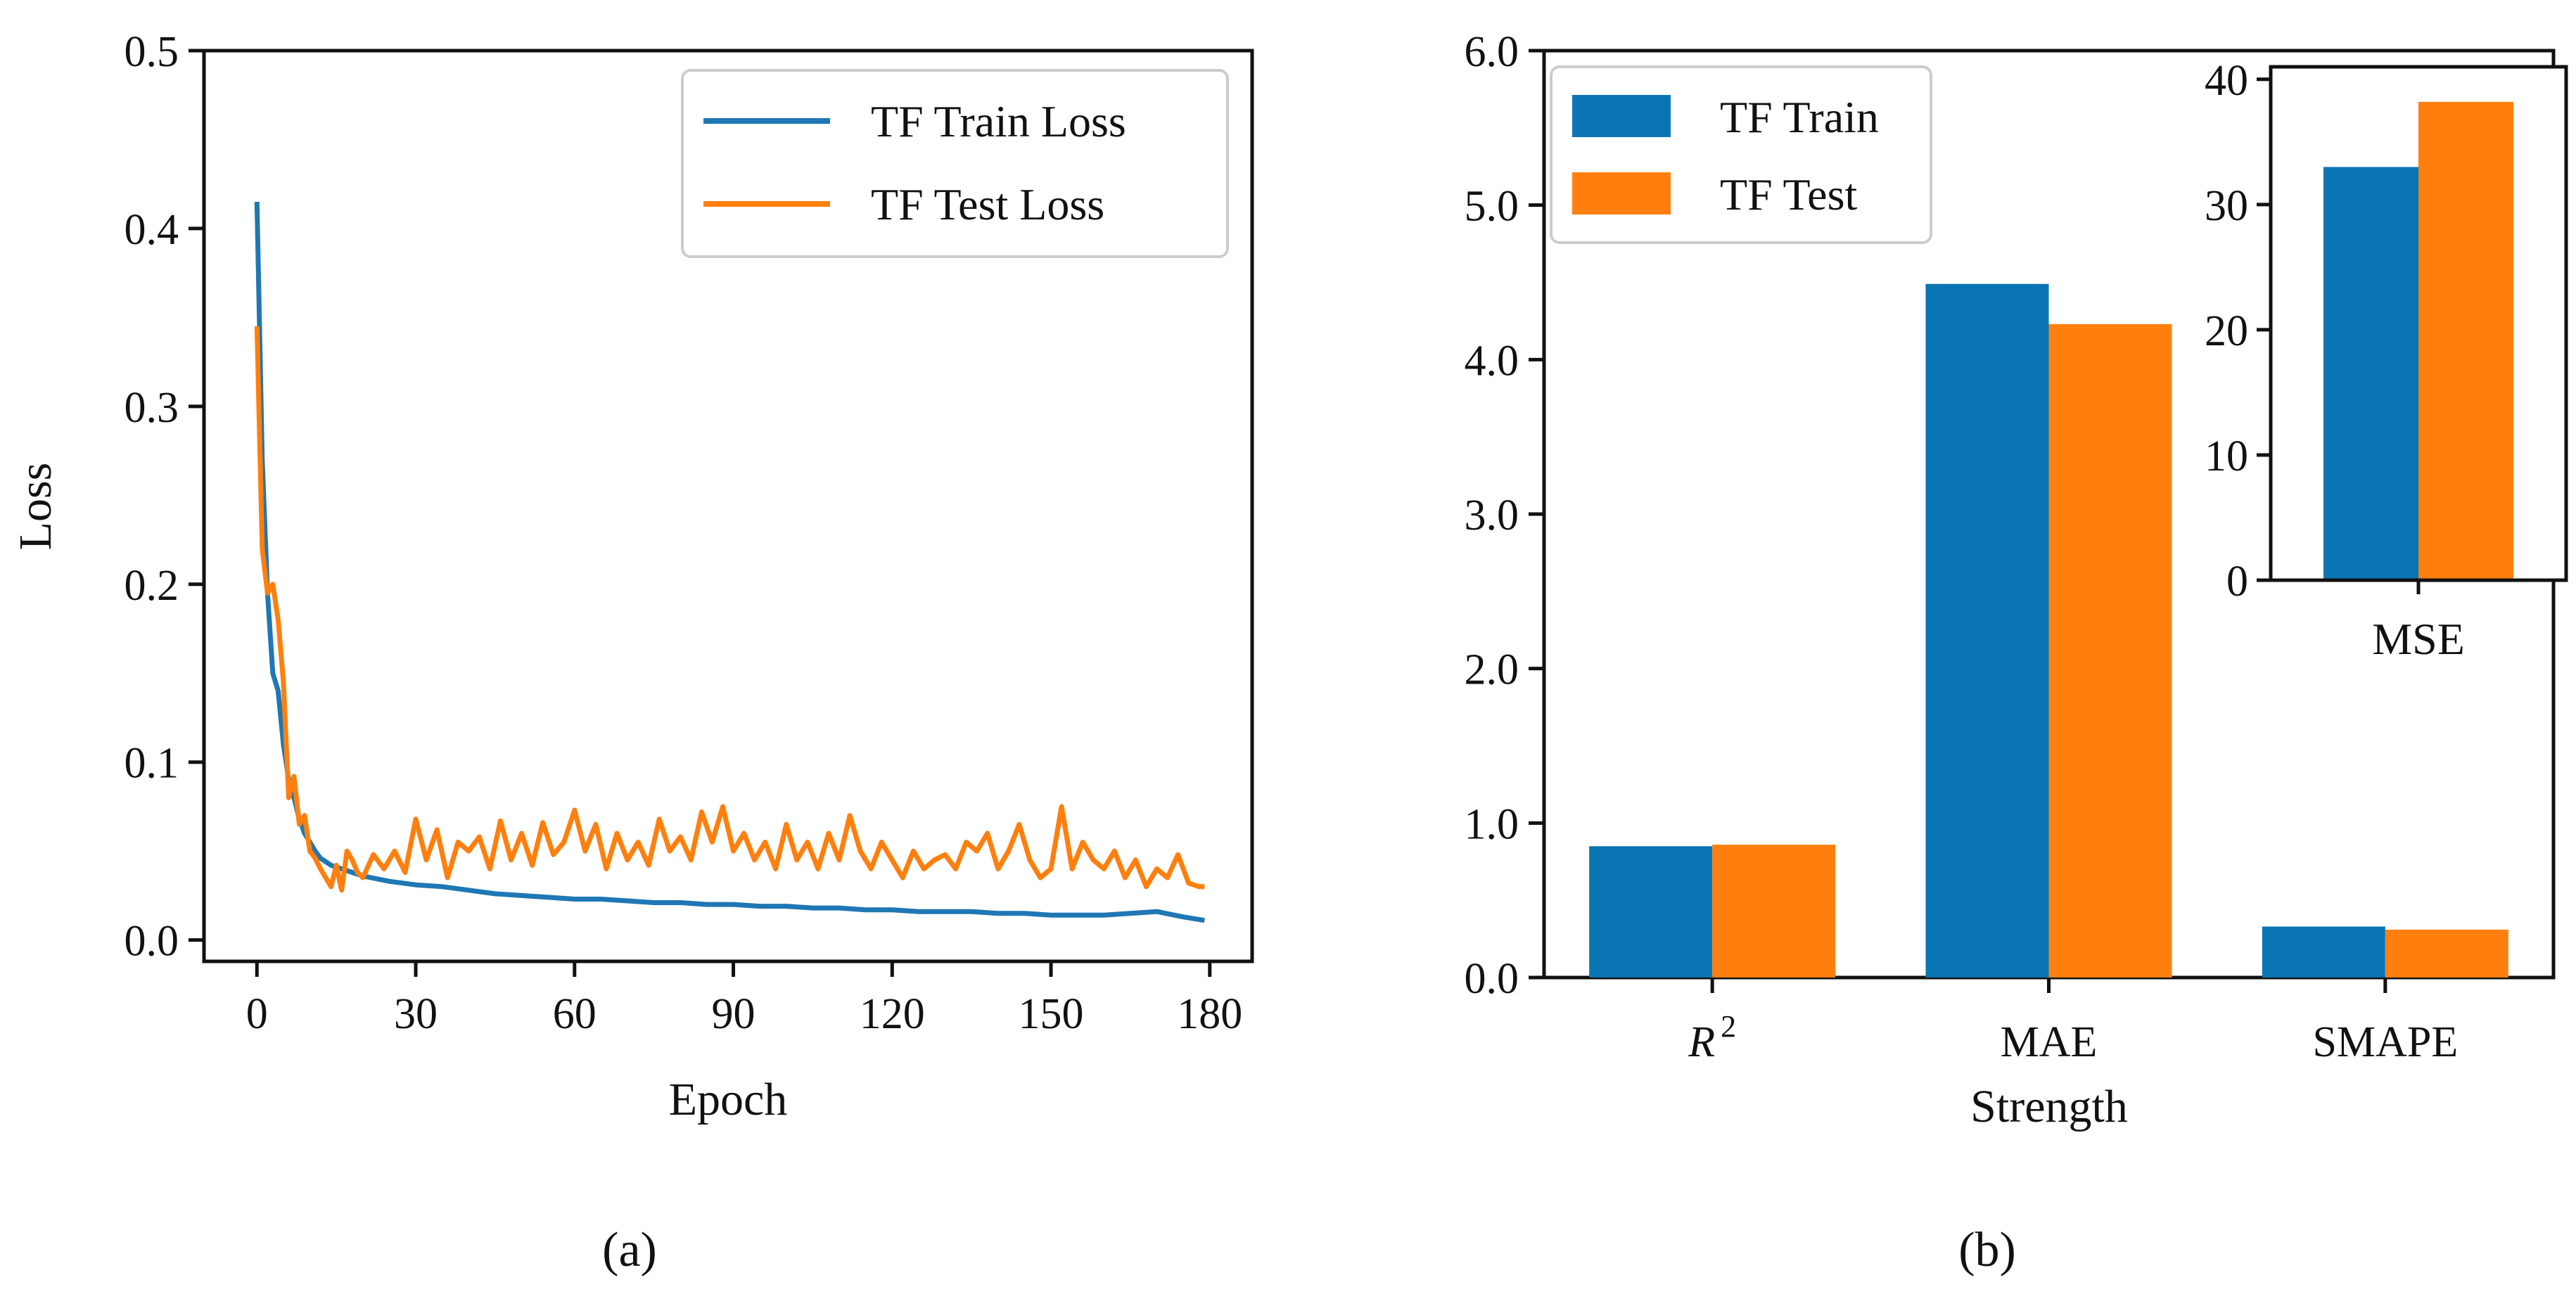  Describe the element at coordinates (1987, 1250) in the screenshot. I see `panel-b-label: (b)` at that location.